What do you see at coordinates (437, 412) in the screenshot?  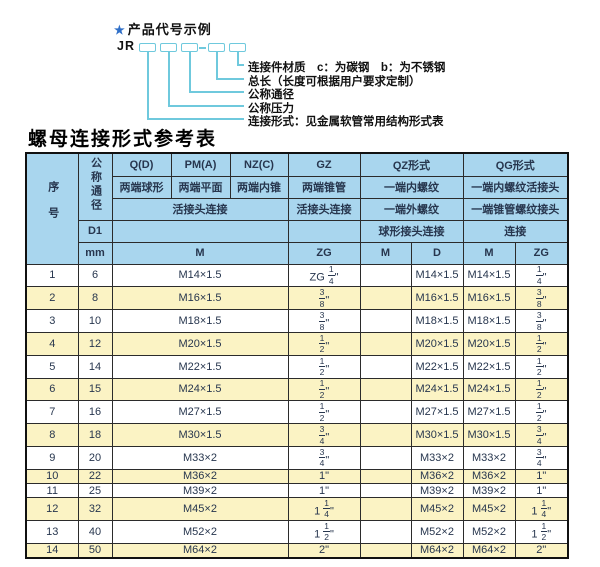 I see `qz-d-cell: M27×1.5` at bounding box center [437, 412].